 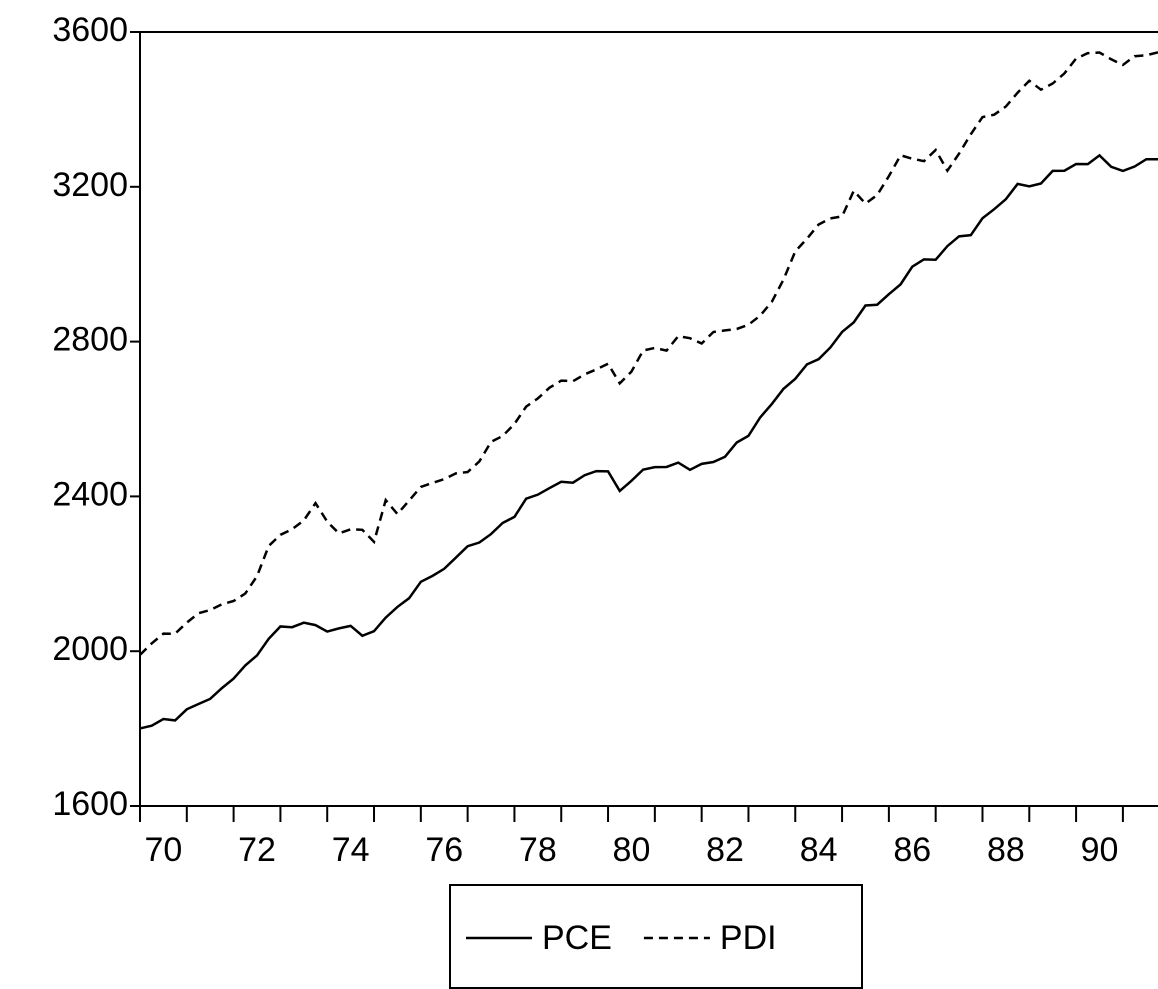 I want to click on x-tick-label: 72, so click(x=257, y=850).